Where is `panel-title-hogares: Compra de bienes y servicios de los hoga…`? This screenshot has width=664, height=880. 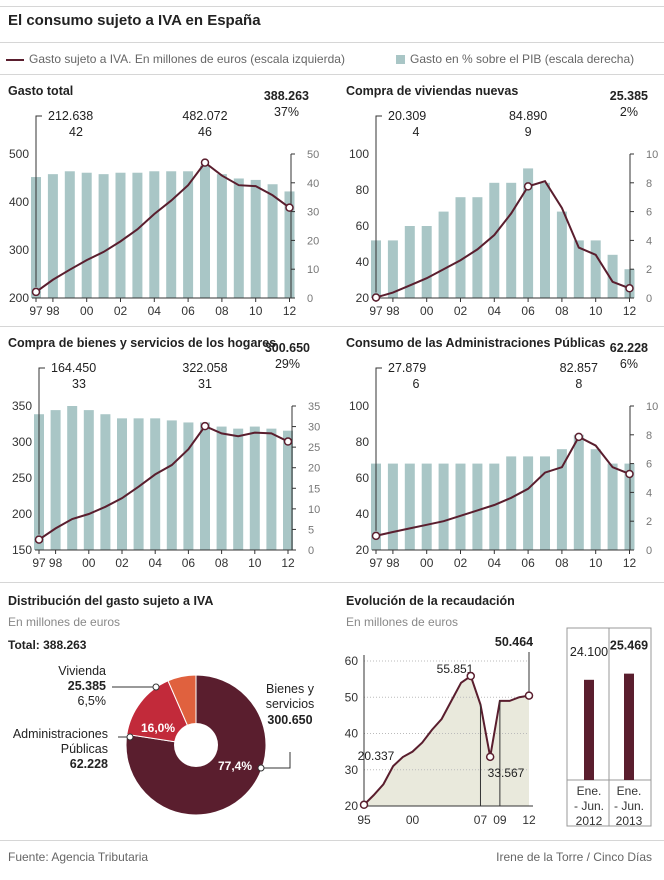
panel-title-hogares: Compra de bienes y servicios de los hoga… is located at coordinates (142, 343).